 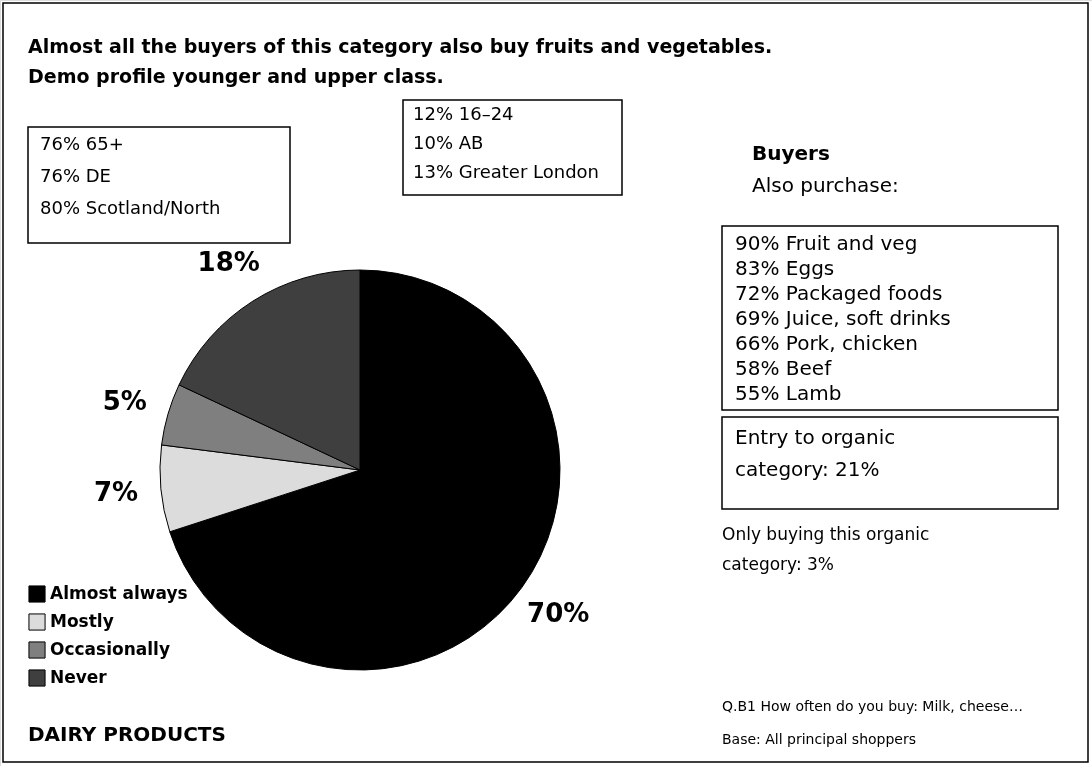 What do you see at coordinates (558, 613) in the screenshot?
I see `data-label: 70%` at bounding box center [558, 613].